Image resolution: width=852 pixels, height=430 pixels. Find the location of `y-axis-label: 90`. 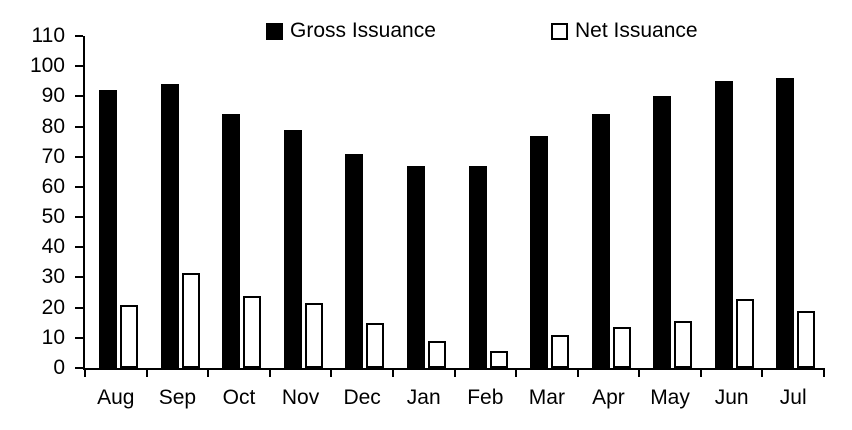

y-axis-label: 90 is located at coordinates (53, 96).